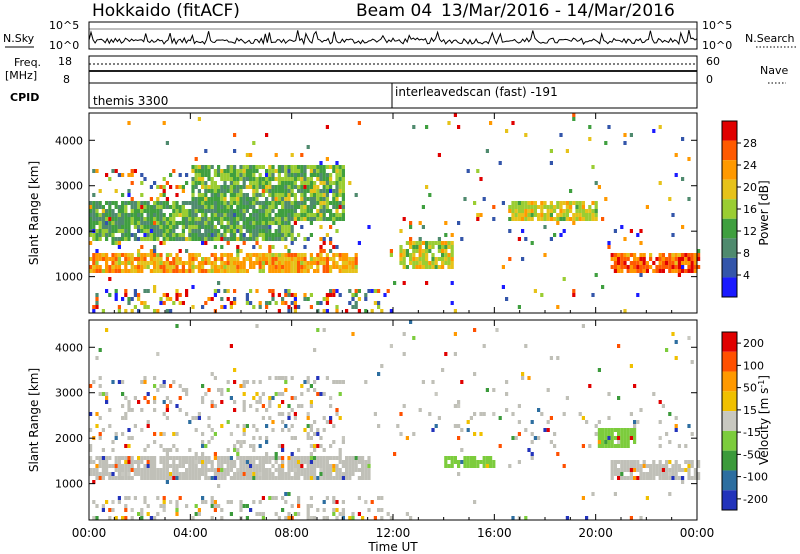 The image size is (800, 554). What do you see at coordinates (770, 38) in the screenshot?
I see `nsearch-label: N.Search` at bounding box center [770, 38].